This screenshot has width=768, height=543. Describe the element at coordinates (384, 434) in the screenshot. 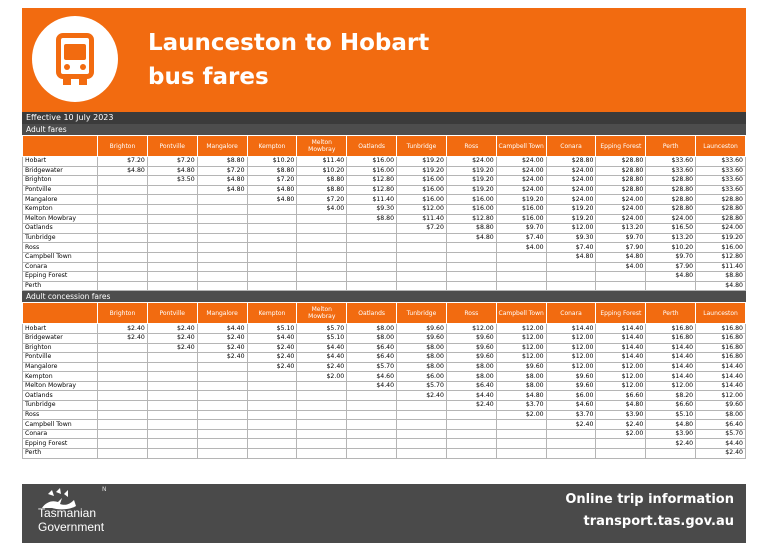

I see `table-row: Conara $2.00 $3.90 $5.70` at that location.